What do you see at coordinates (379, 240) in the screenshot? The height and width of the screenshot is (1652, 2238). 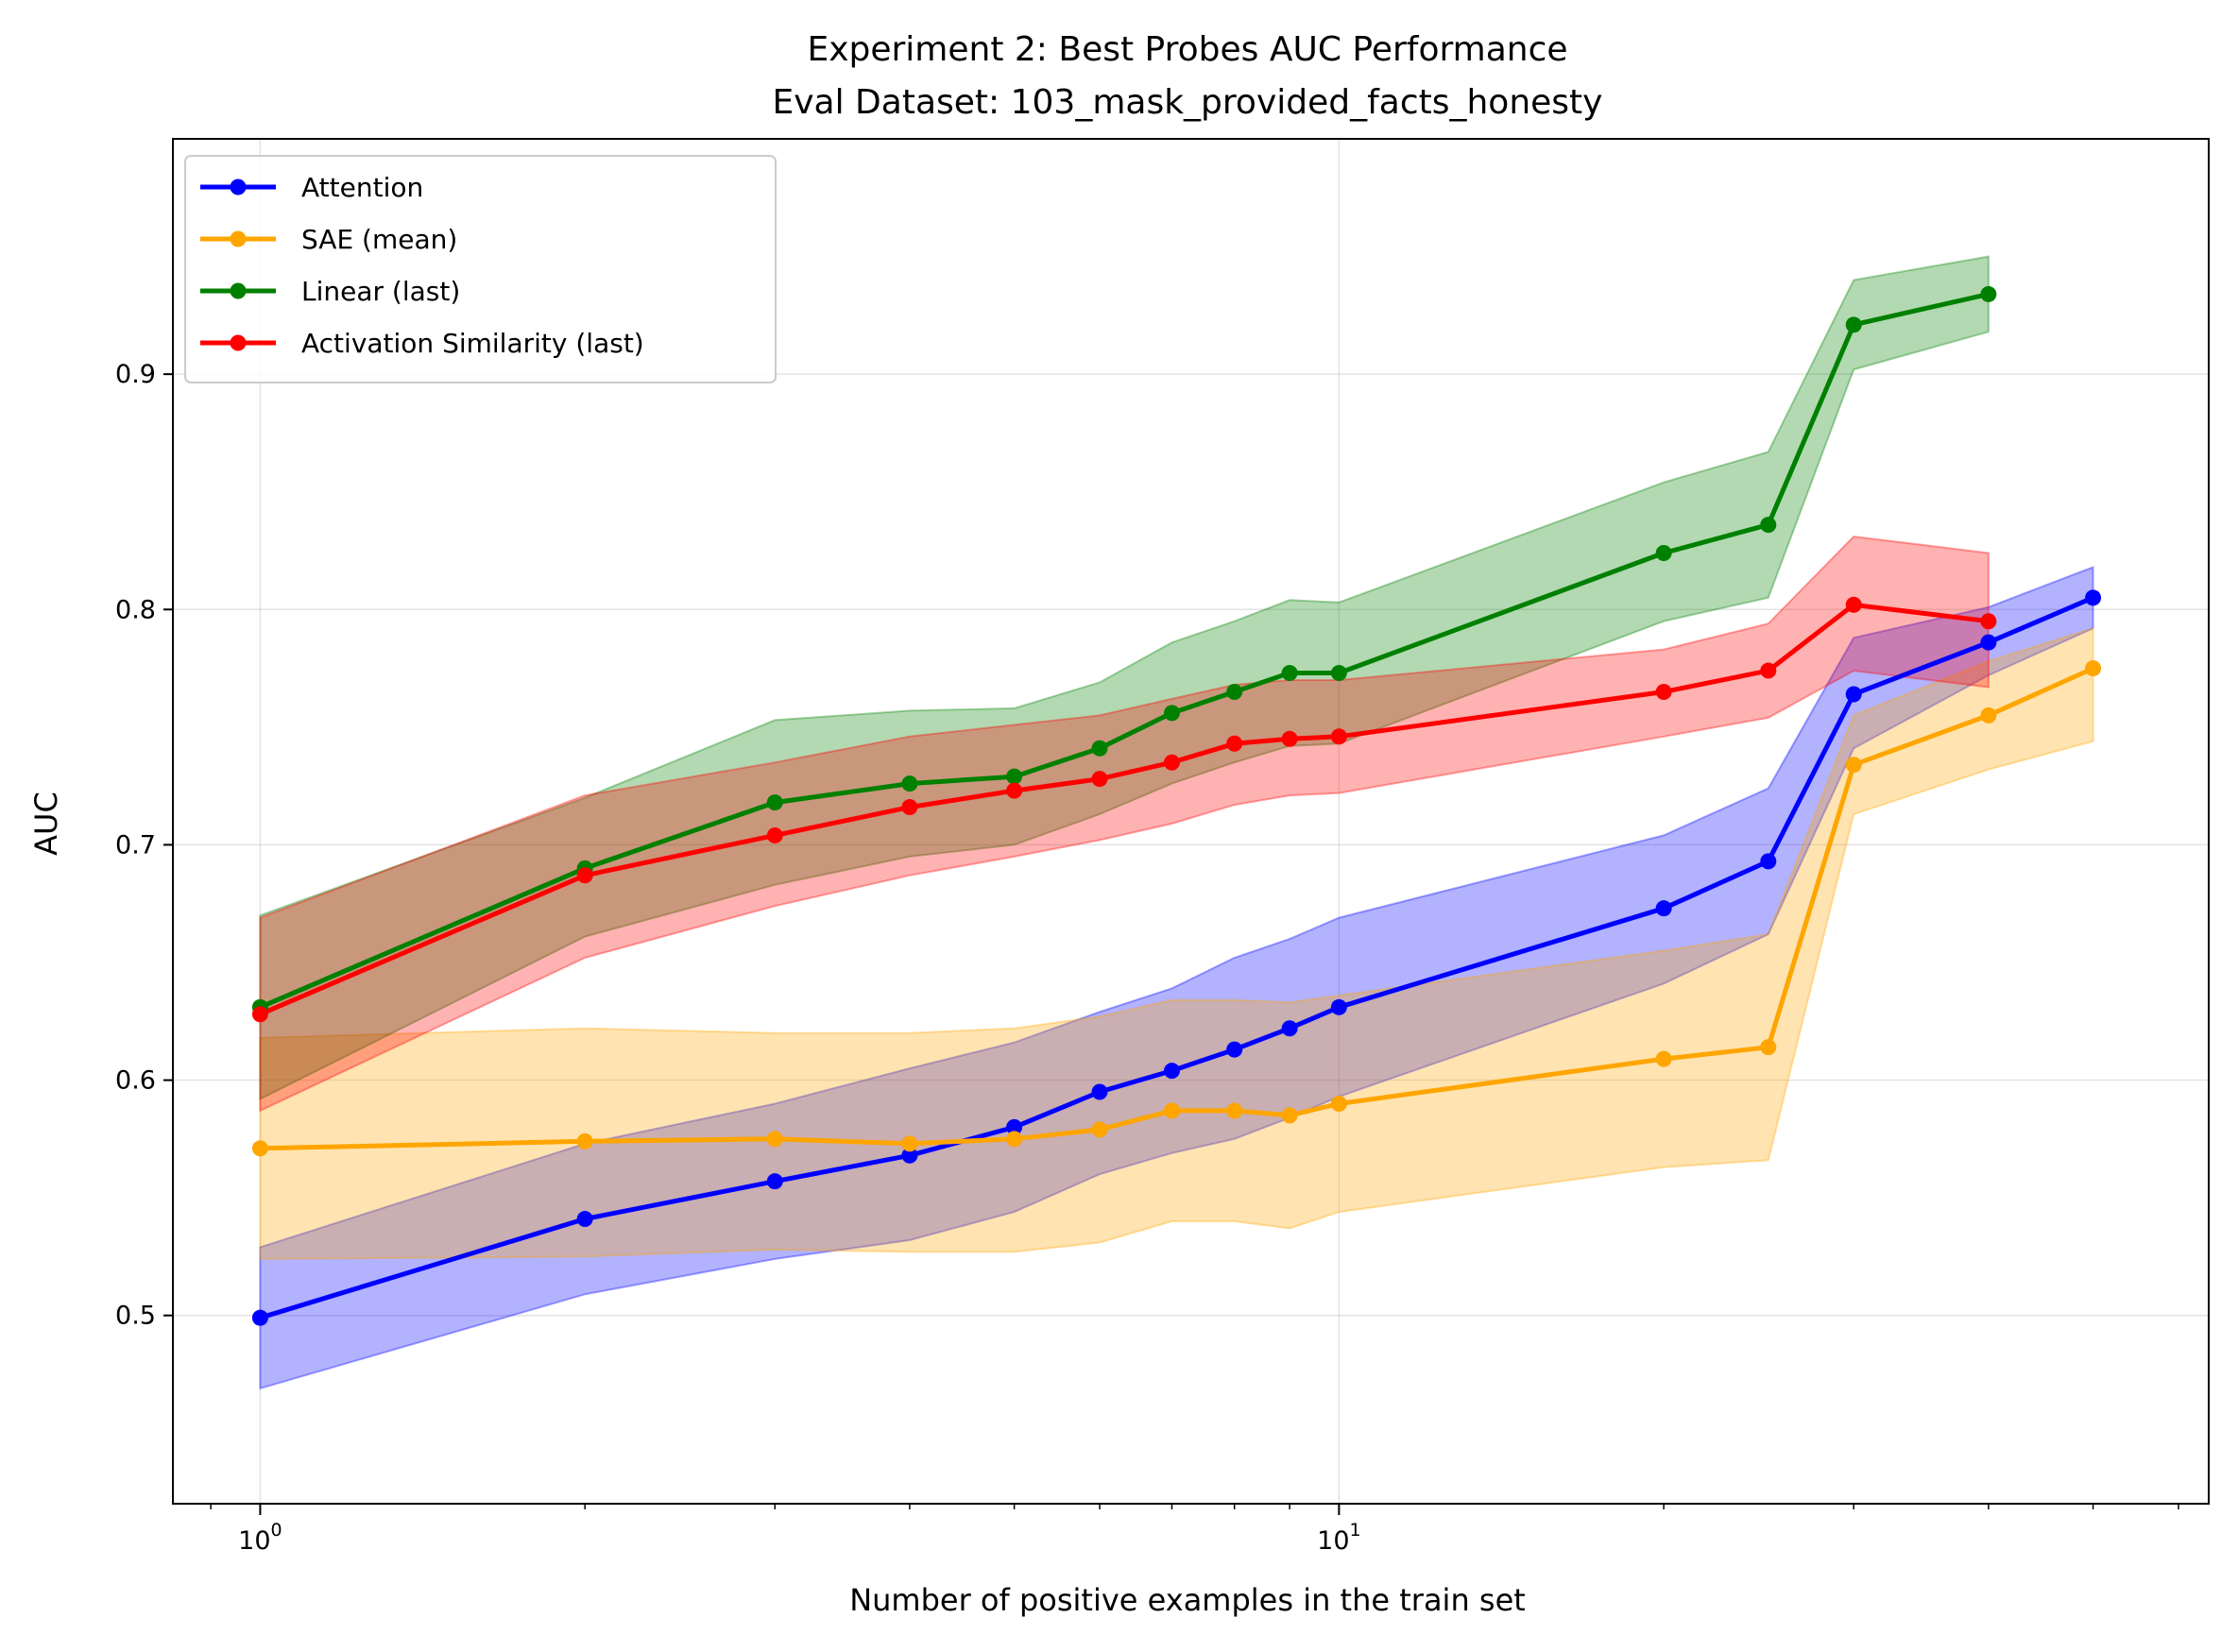 I see `legend-label: SAE (mean)` at bounding box center [379, 240].